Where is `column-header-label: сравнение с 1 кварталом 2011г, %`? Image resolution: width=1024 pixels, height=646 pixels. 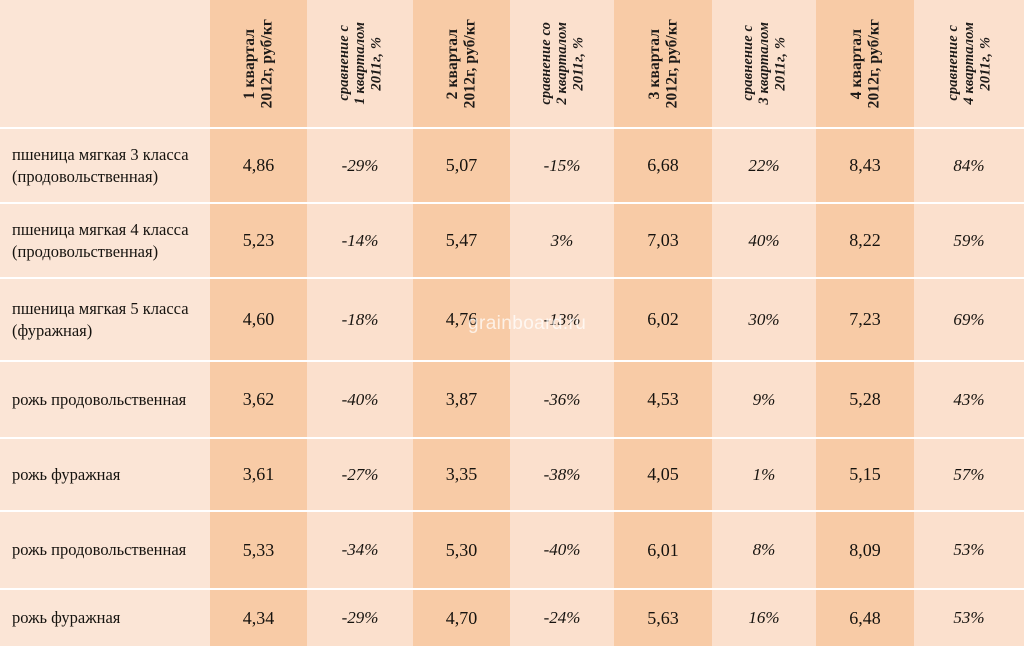 column-header-label: сравнение с 1 кварталом 2011г, % is located at coordinates (360, 63).